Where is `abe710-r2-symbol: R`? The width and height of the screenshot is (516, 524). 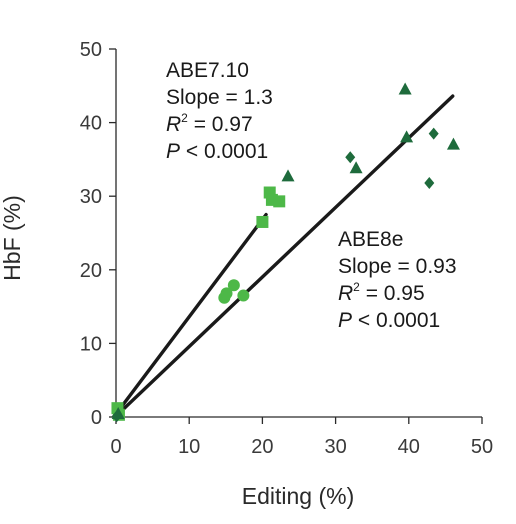 abe710-r2-symbol: R is located at coordinates (173, 124).